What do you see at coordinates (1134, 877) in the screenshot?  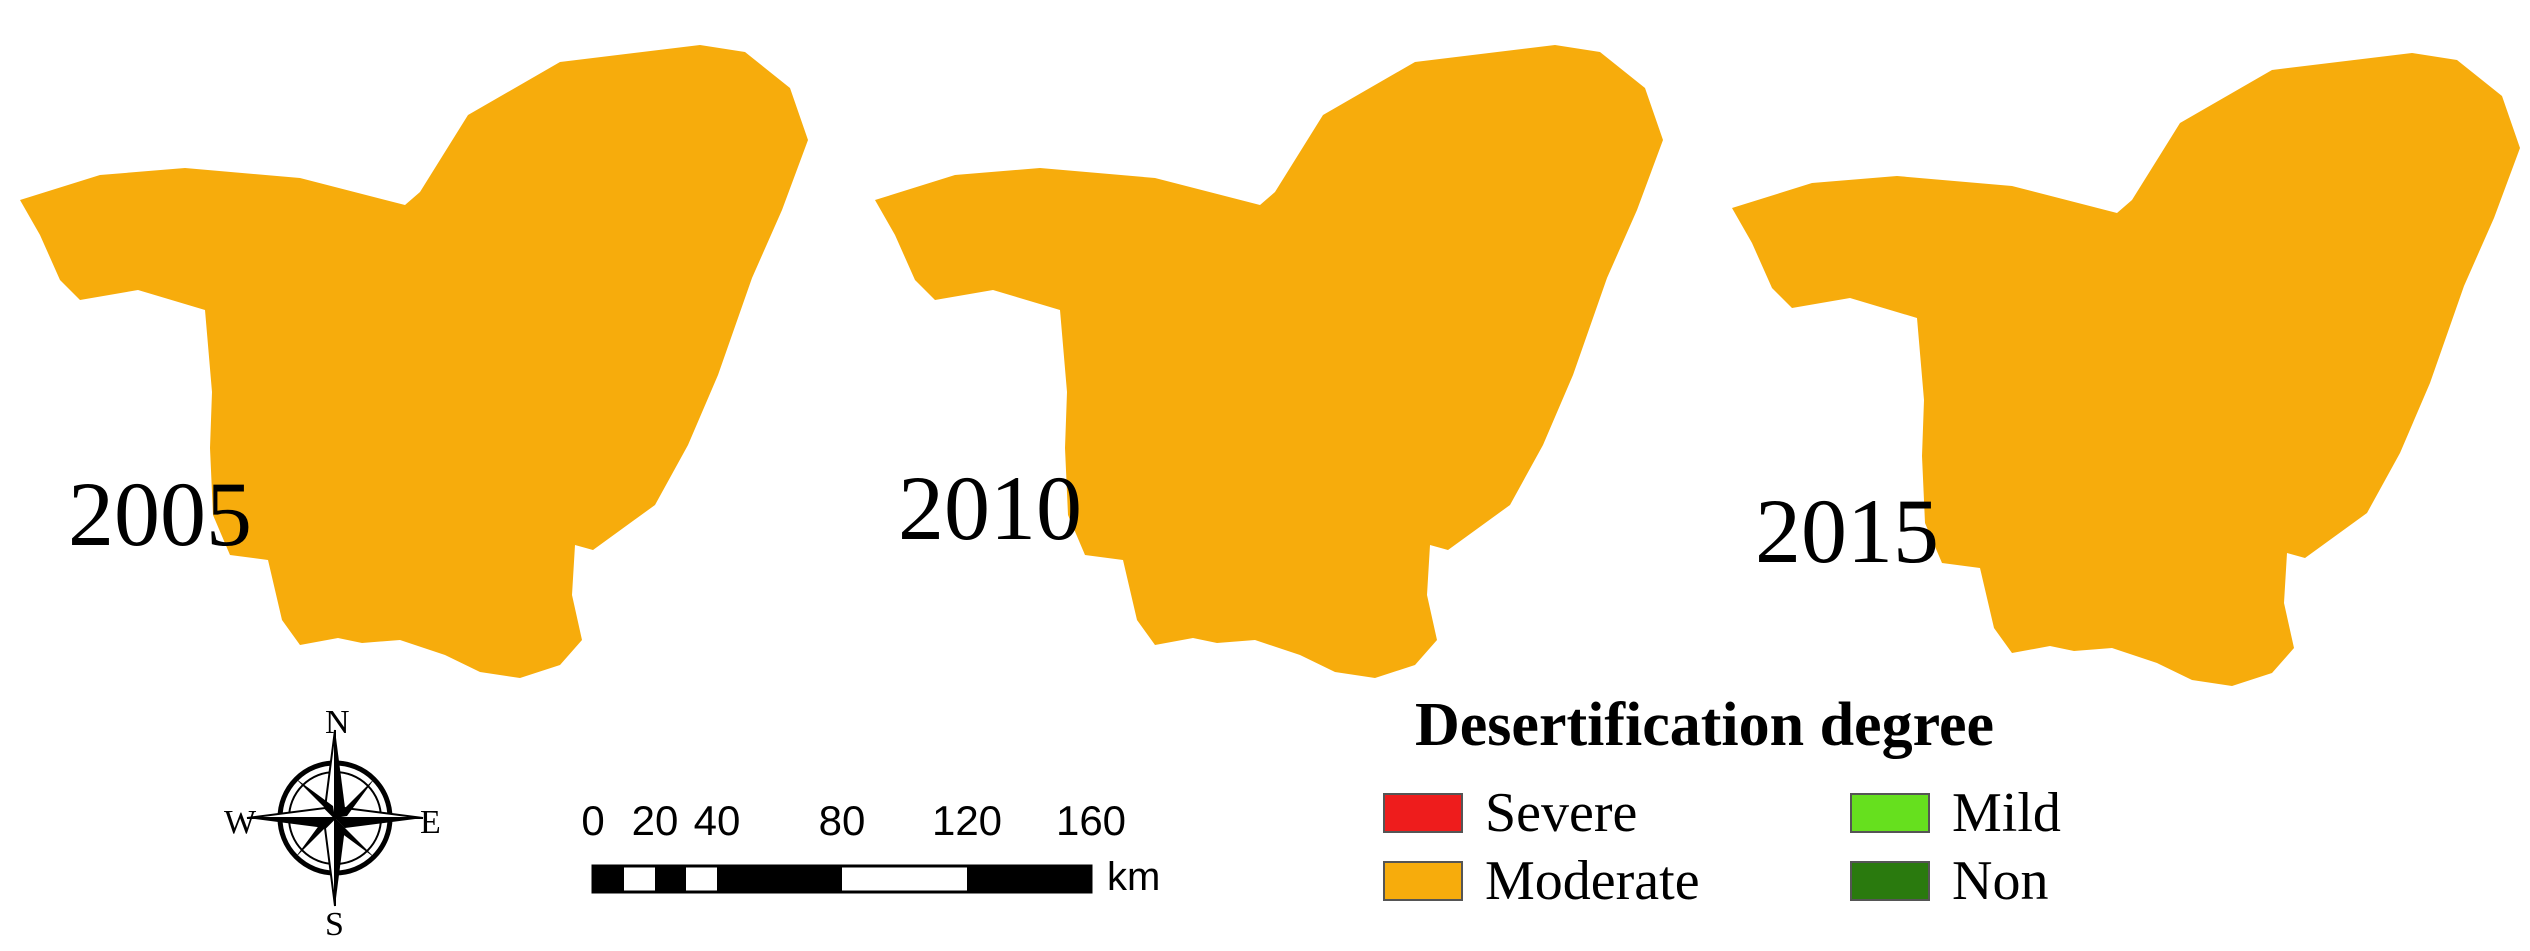 I see `scale-unit-label: km` at bounding box center [1134, 877].